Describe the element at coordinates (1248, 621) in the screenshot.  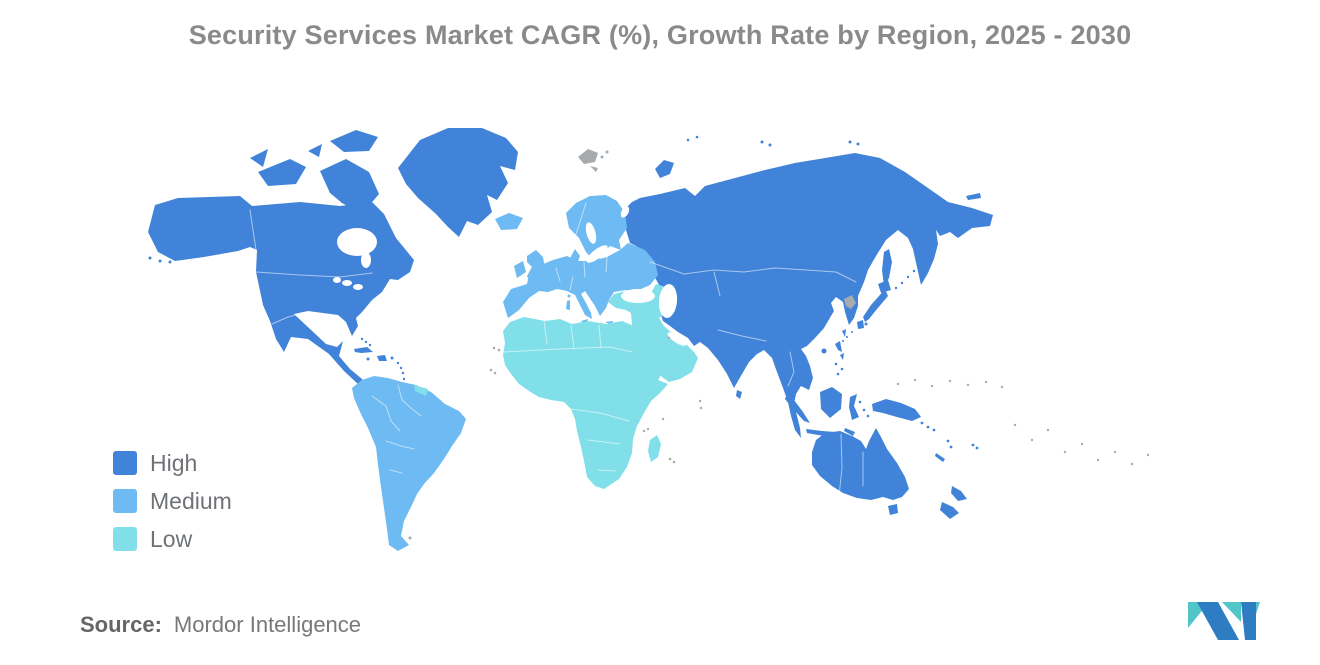
I see `logo-blue-bar` at that location.